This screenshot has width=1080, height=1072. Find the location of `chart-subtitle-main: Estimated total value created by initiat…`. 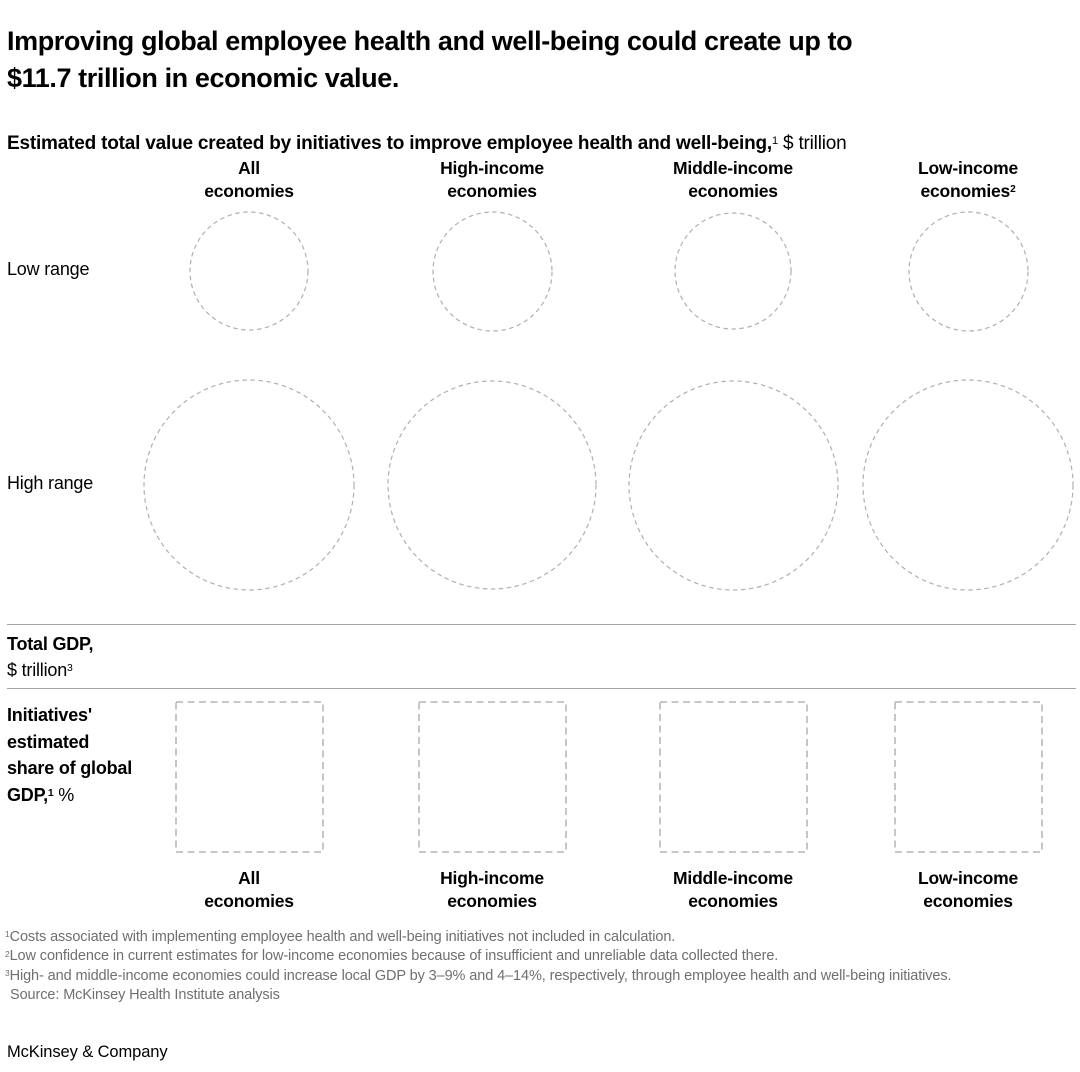

chart-subtitle-main: Estimated total value created by initiat… is located at coordinates (389, 143).